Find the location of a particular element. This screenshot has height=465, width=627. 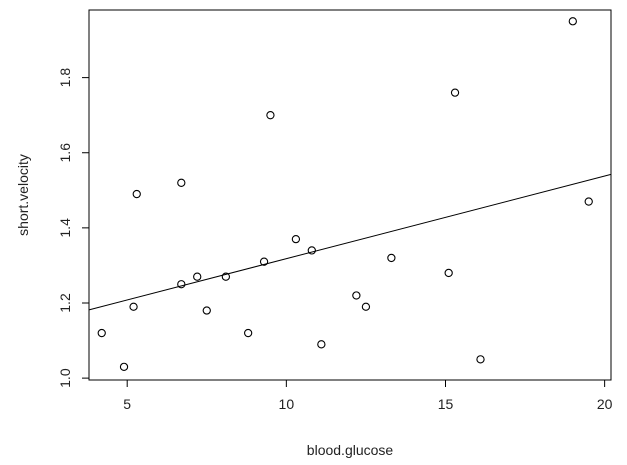

y-tick-label: 1.6 is located at coordinates (65, 153).